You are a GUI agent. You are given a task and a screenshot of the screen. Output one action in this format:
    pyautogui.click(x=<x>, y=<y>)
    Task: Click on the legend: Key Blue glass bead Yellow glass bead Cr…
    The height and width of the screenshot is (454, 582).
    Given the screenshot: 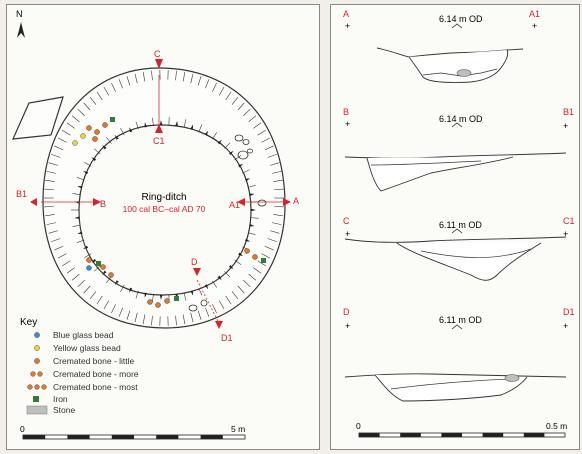 What is the action you would take?
    pyautogui.click(x=79, y=366)
    